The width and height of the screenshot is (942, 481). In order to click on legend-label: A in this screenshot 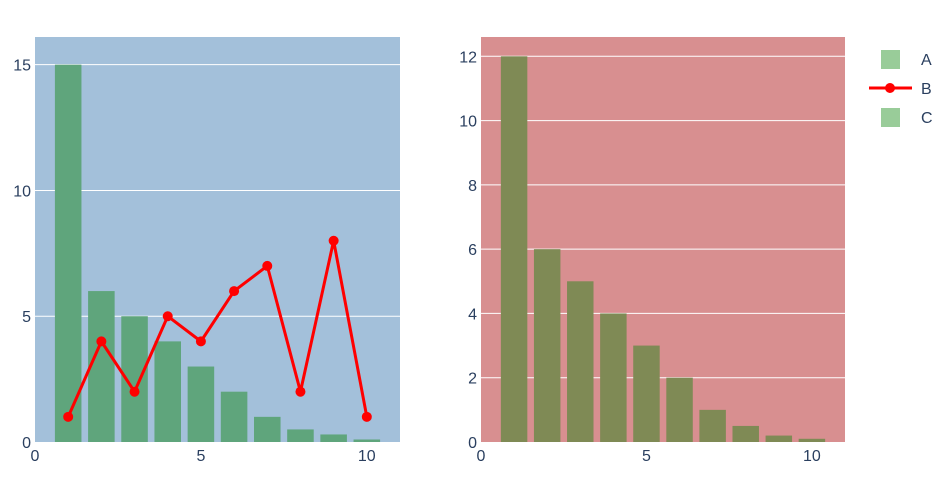, I will do `click(926, 60)`.